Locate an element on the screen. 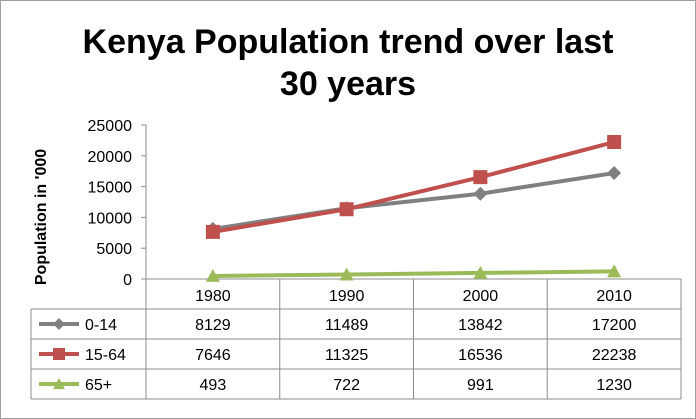 The image size is (696, 419). table-cell: 722 is located at coordinates (346, 385).